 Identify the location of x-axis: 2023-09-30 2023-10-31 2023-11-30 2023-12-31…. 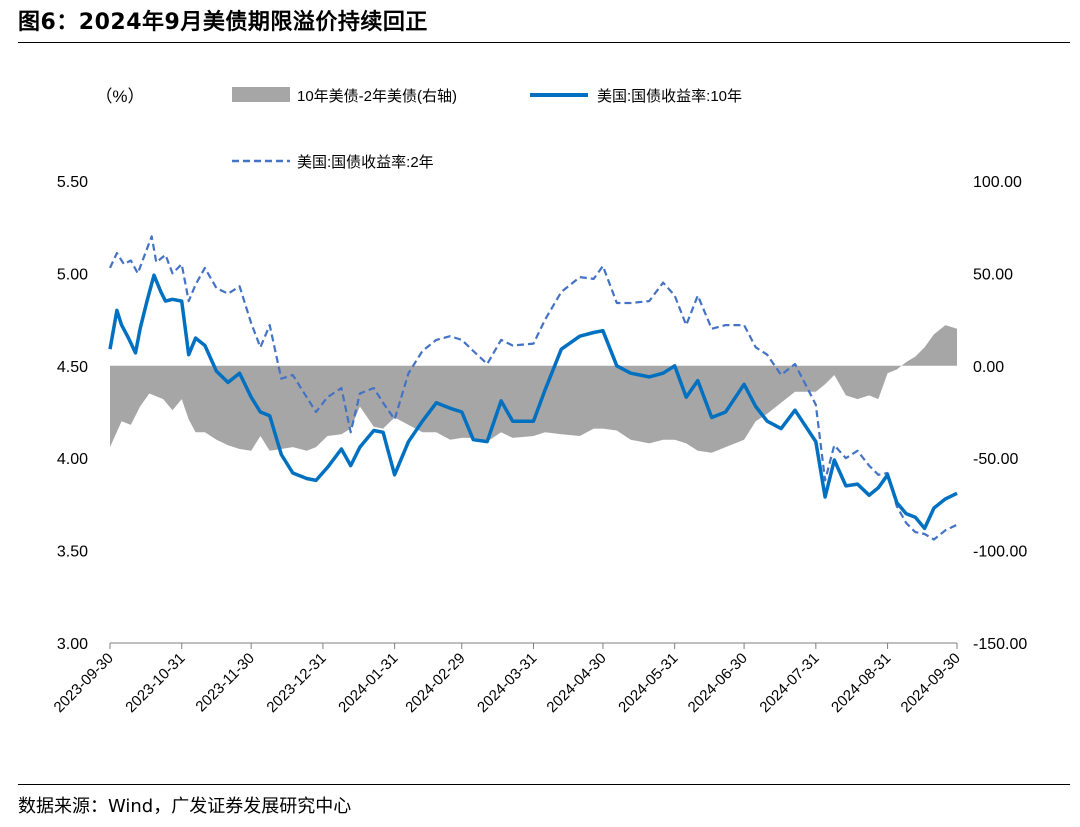
(507, 679).